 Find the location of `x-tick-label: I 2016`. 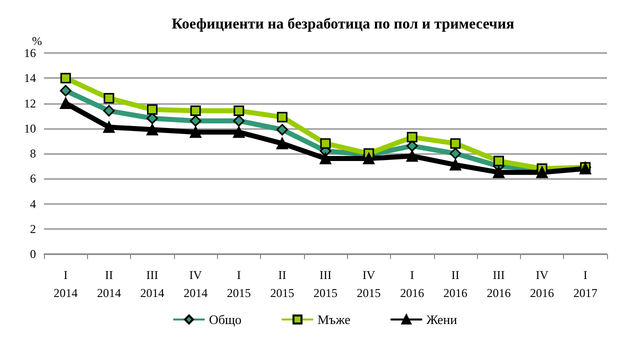

x-tick-label: I 2016 is located at coordinates (412, 284).